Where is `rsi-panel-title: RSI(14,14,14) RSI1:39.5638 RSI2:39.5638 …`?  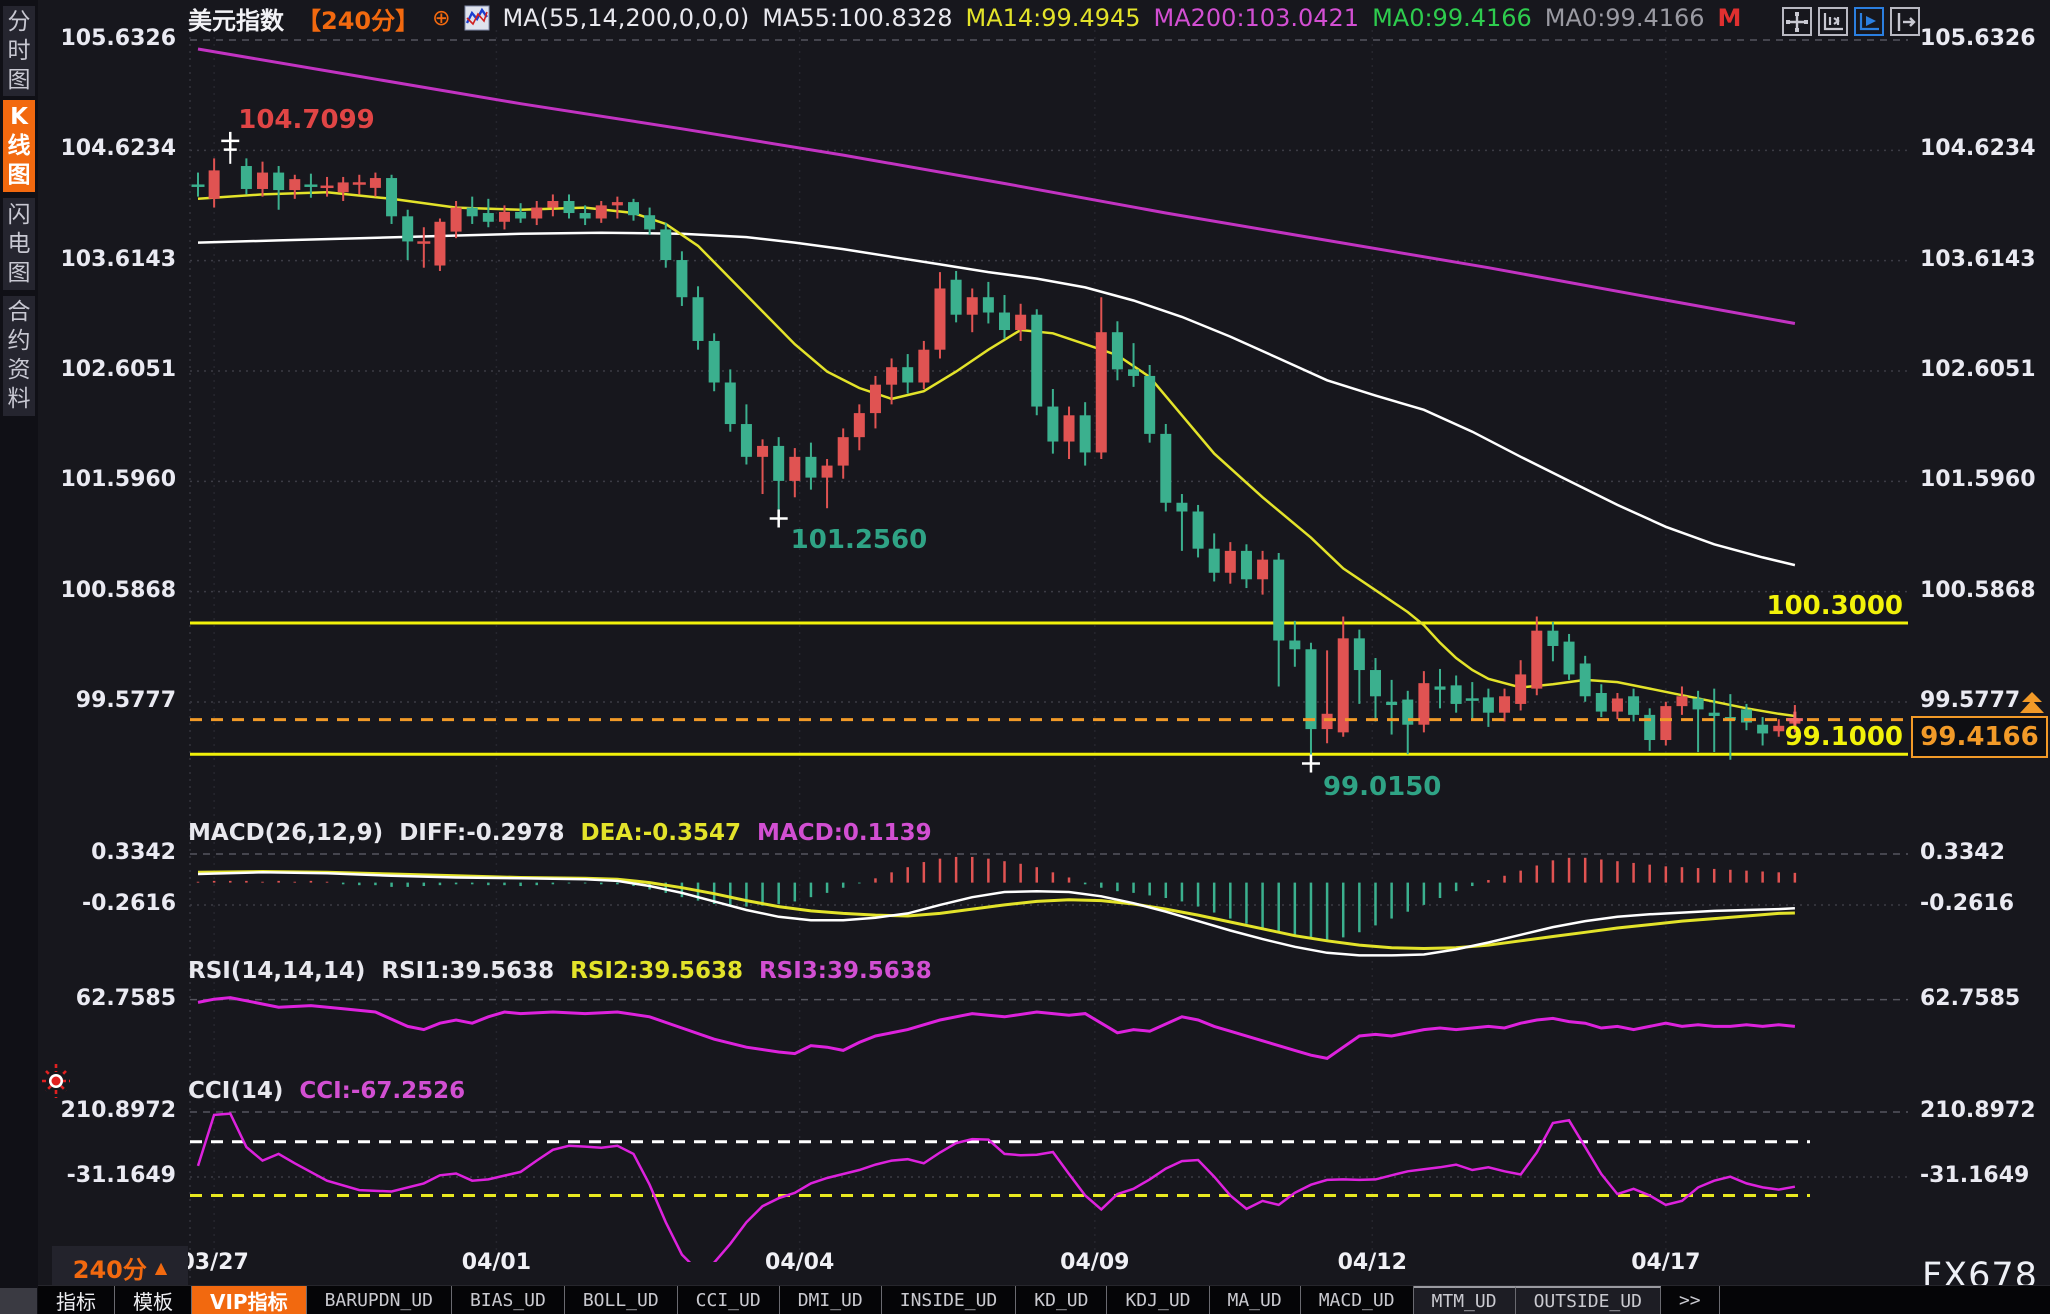
rsi-panel-title: RSI(14,14,14) RSI1:39.5638 RSI2:39.5638 … is located at coordinates (560, 971).